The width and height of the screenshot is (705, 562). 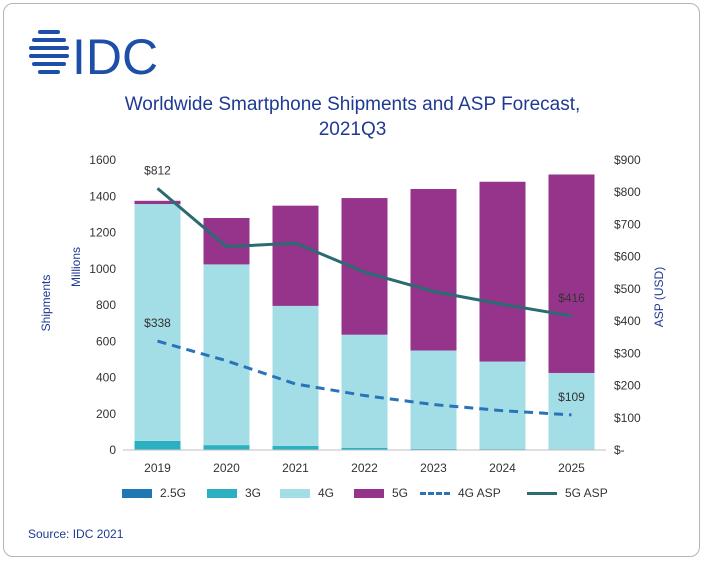 What do you see at coordinates (226, 447) in the screenshot?
I see `bar-3g-2020` at bounding box center [226, 447].